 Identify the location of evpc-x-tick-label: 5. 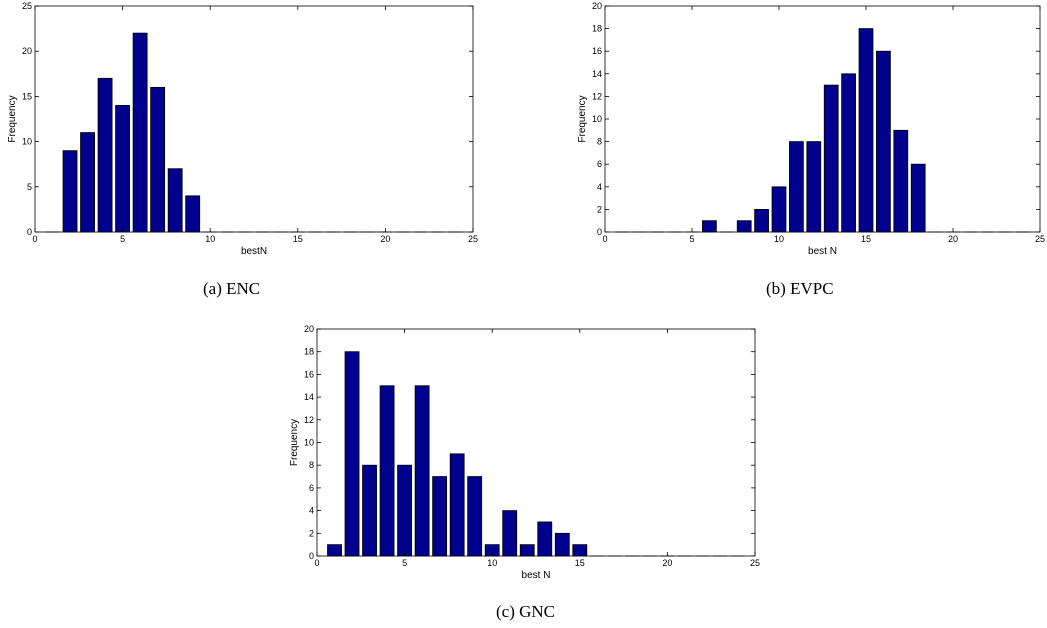
(691, 239).